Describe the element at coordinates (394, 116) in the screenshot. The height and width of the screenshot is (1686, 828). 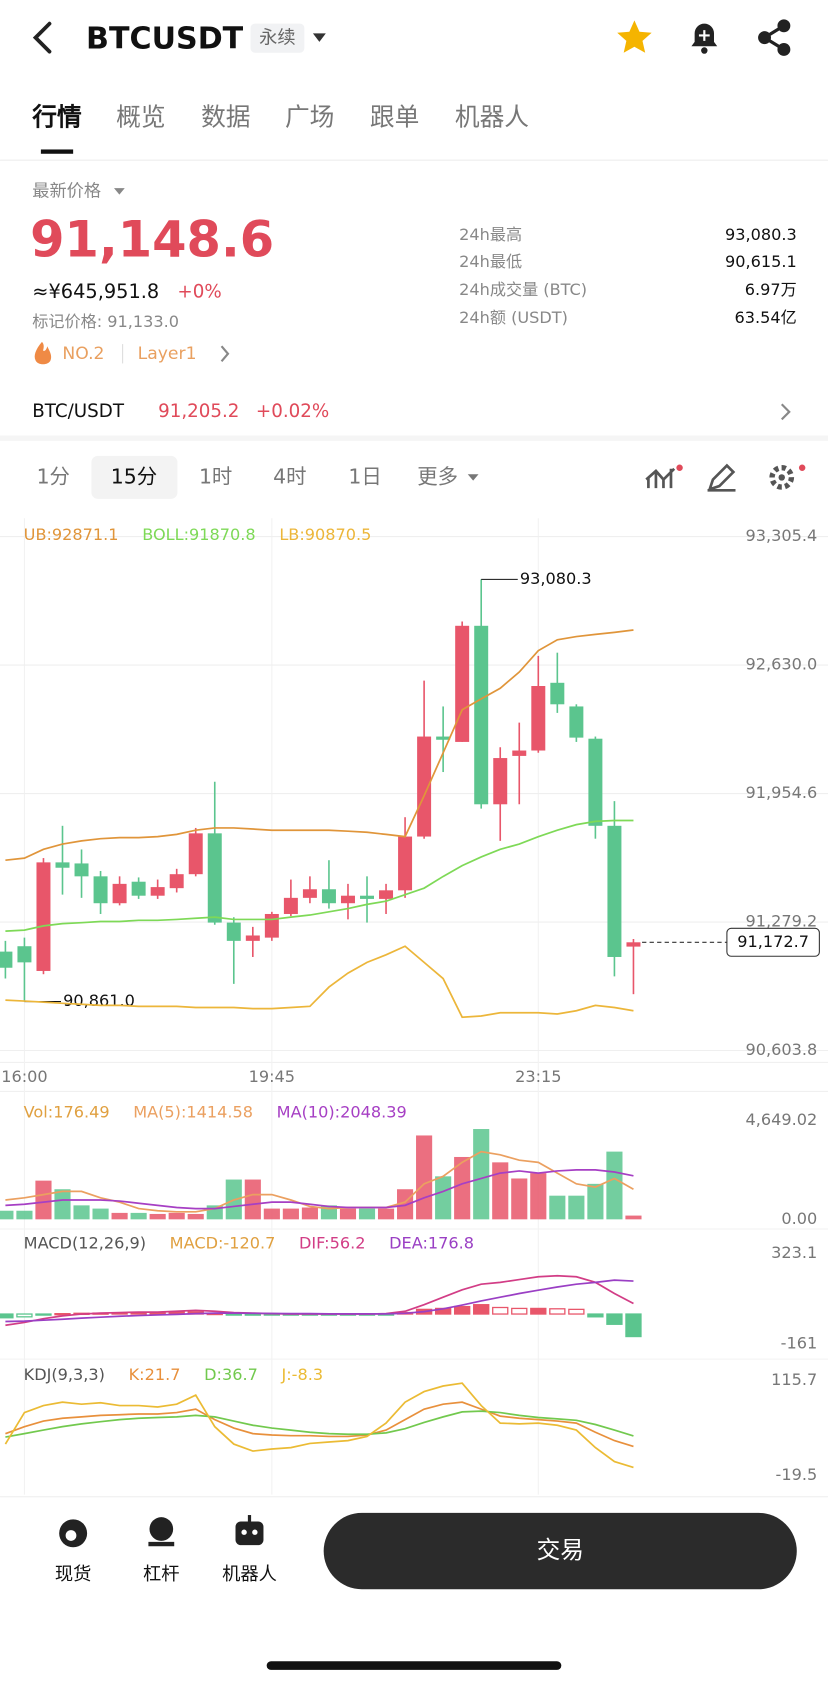
I see `tab: 跟单` at that location.